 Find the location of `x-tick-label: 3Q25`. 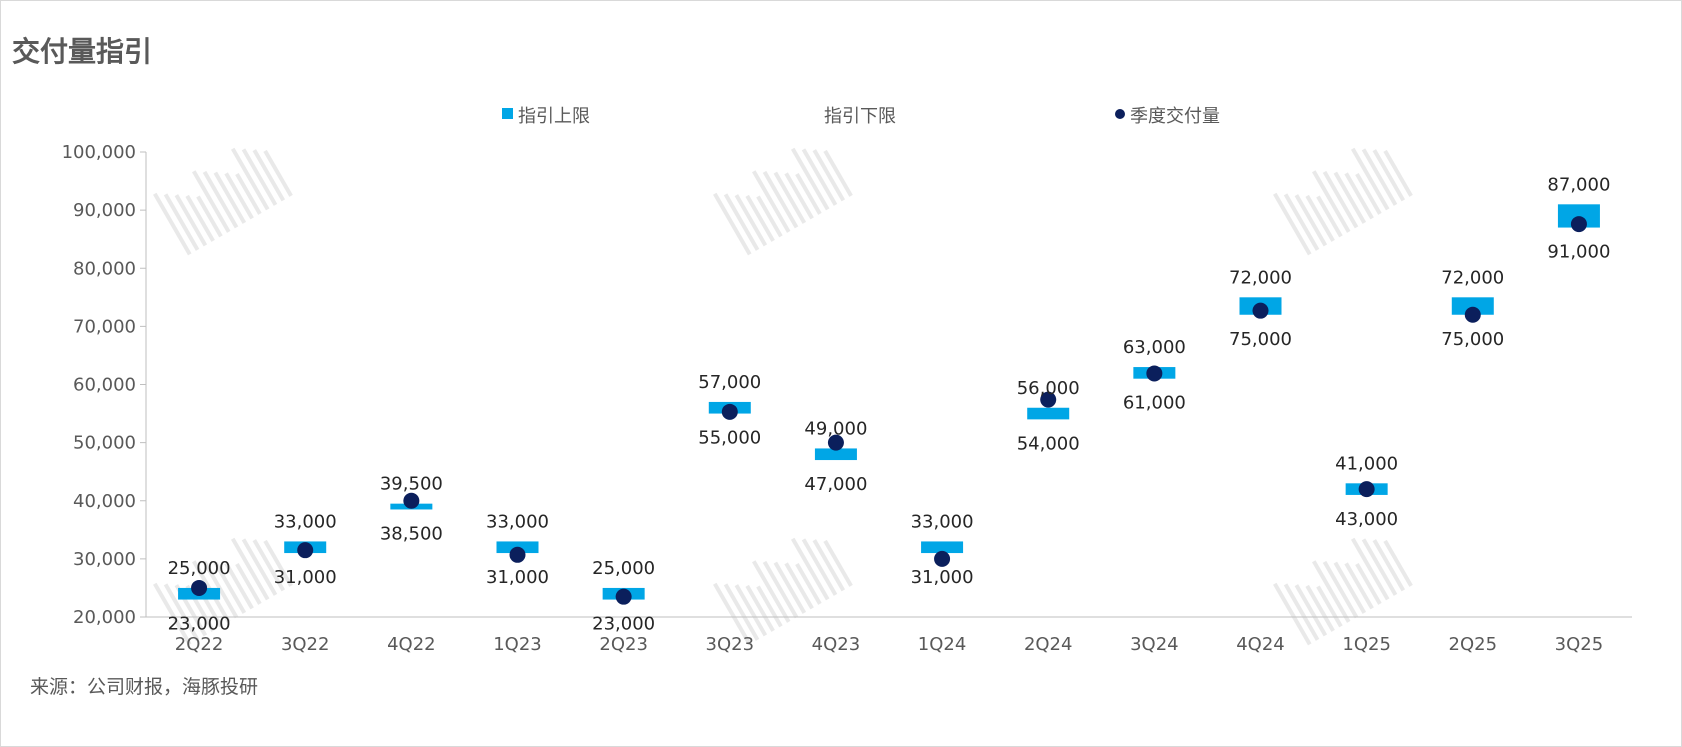

x-tick-label: 3Q25 is located at coordinates (1579, 644).